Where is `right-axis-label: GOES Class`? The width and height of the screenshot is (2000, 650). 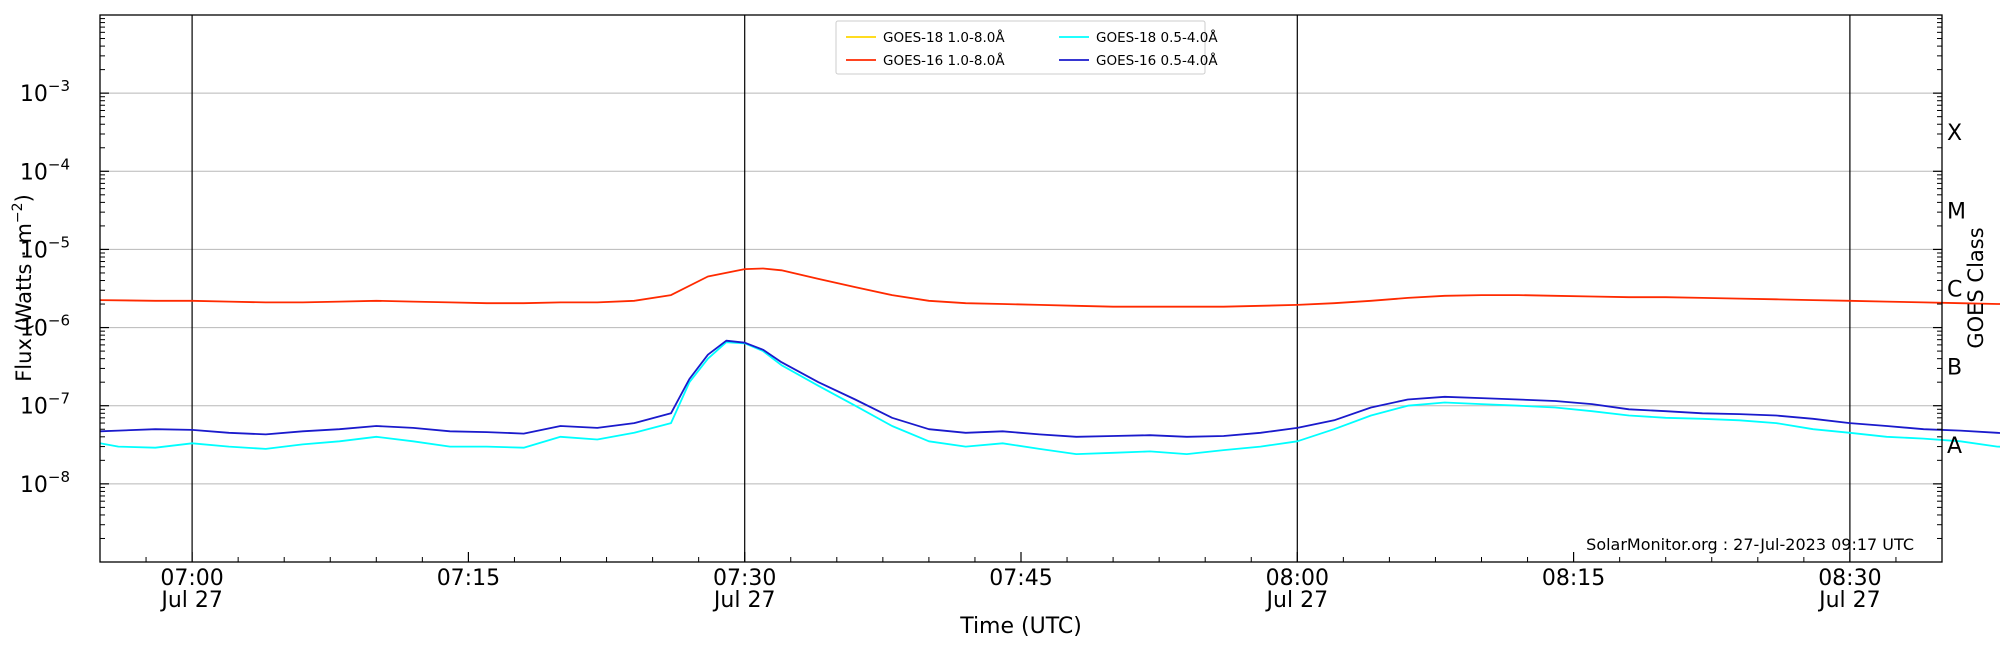 right-axis-label: GOES Class is located at coordinates (1976, 287).